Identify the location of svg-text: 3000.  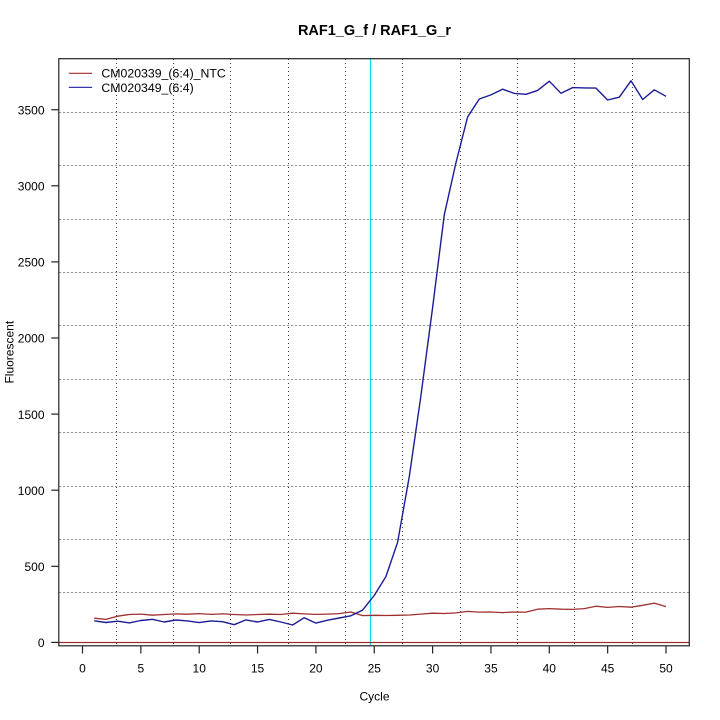
(31, 187).